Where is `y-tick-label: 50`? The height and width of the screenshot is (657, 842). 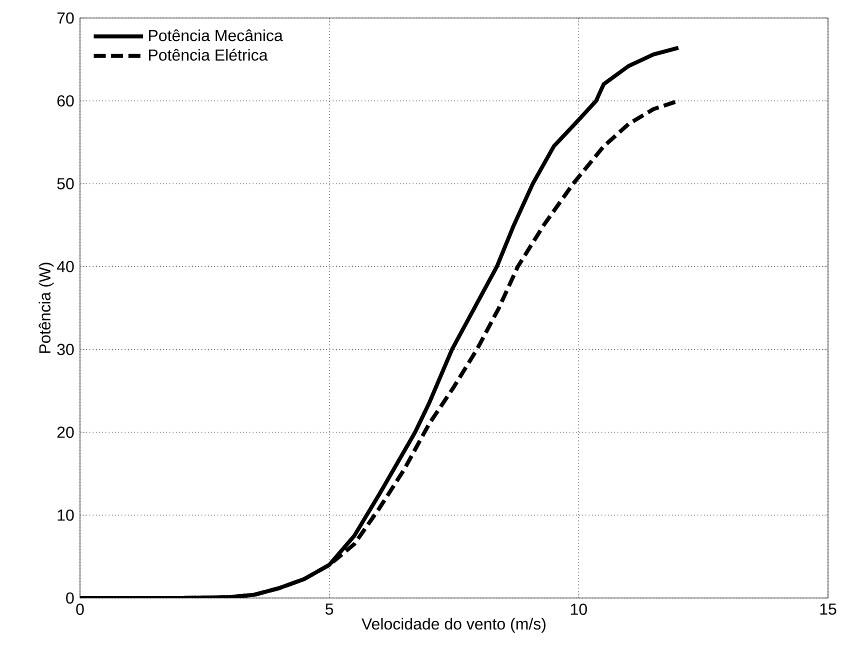 y-tick-label: 50 is located at coordinates (65, 184).